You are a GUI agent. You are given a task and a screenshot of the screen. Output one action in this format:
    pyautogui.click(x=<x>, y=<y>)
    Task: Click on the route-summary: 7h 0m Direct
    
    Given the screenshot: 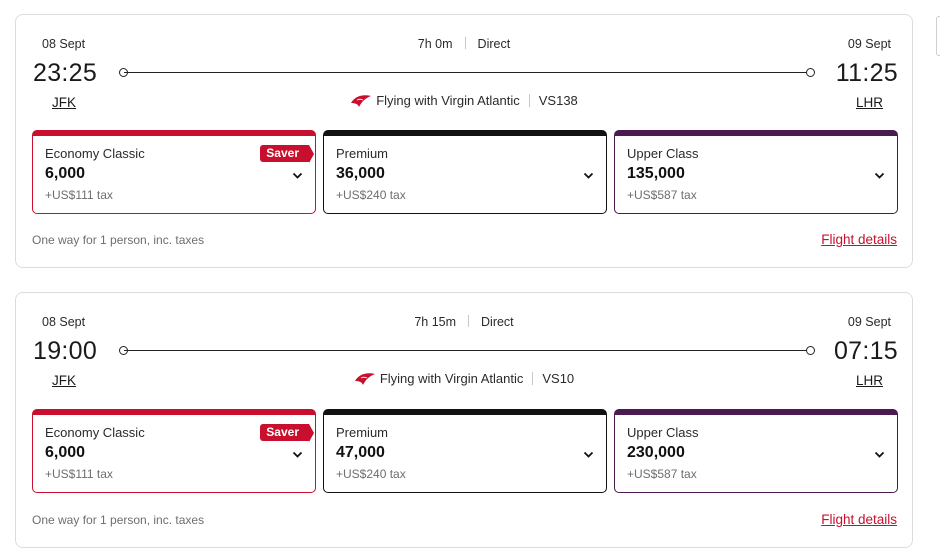 What is the action you would take?
    pyautogui.click(x=464, y=44)
    